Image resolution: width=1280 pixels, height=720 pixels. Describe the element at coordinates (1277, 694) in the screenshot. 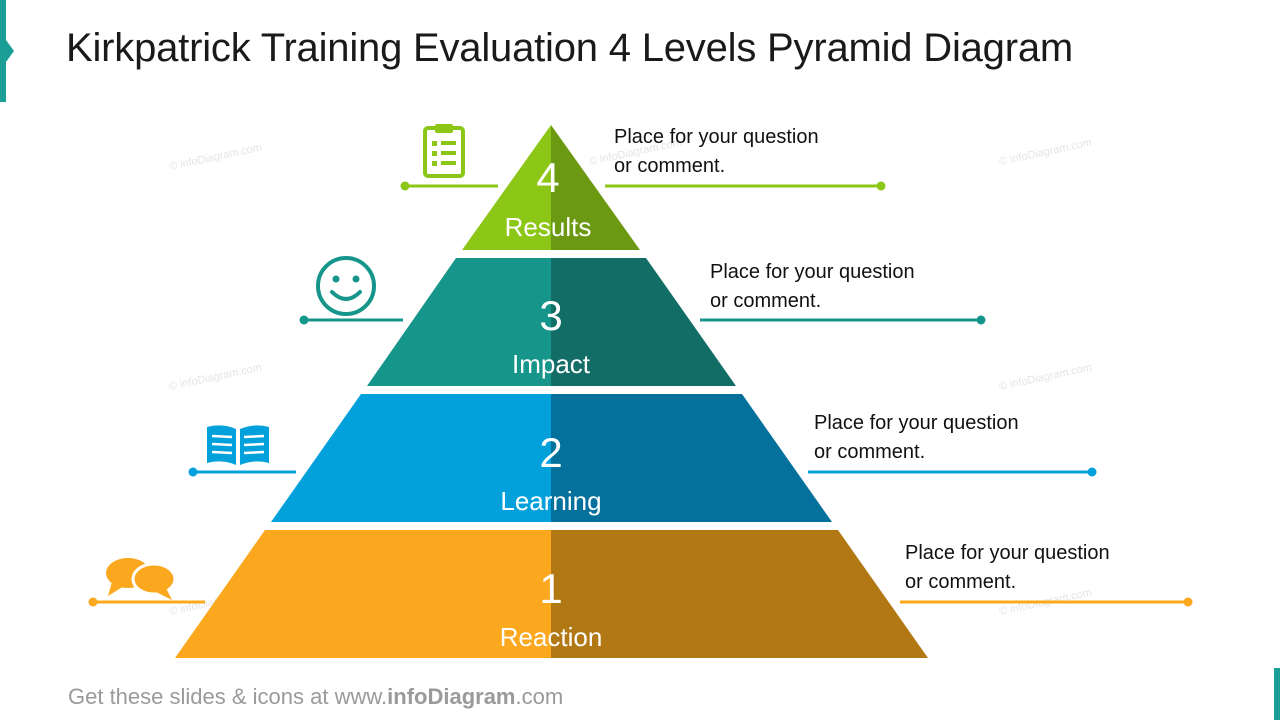

I see `right-accent-bar` at that location.